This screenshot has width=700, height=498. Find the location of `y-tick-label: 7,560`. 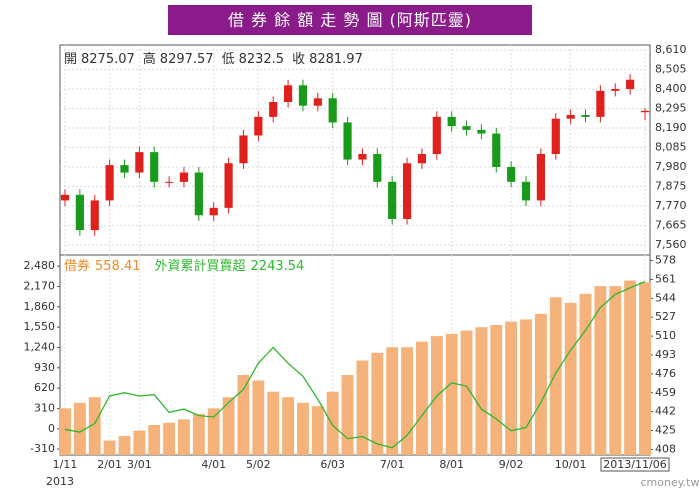

y-tick-label: 7,560 is located at coordinates (671, 244).